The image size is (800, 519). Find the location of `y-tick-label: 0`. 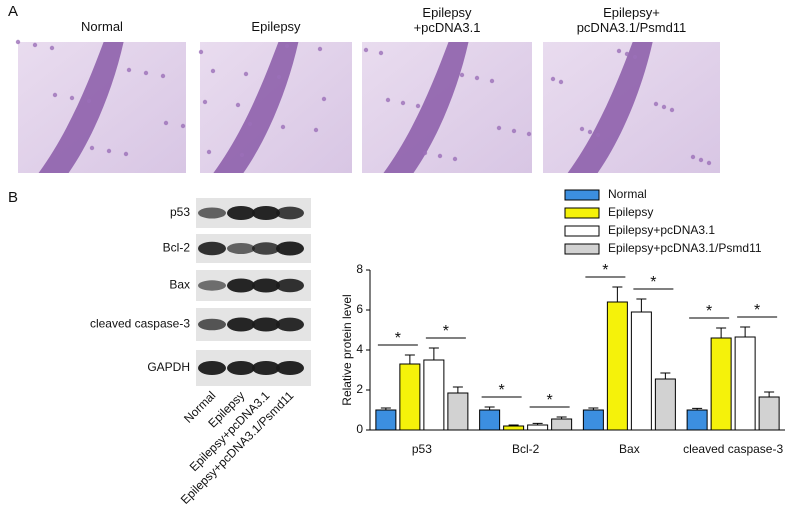

y-tick-label: 0 is located at coordinates (359, 429).